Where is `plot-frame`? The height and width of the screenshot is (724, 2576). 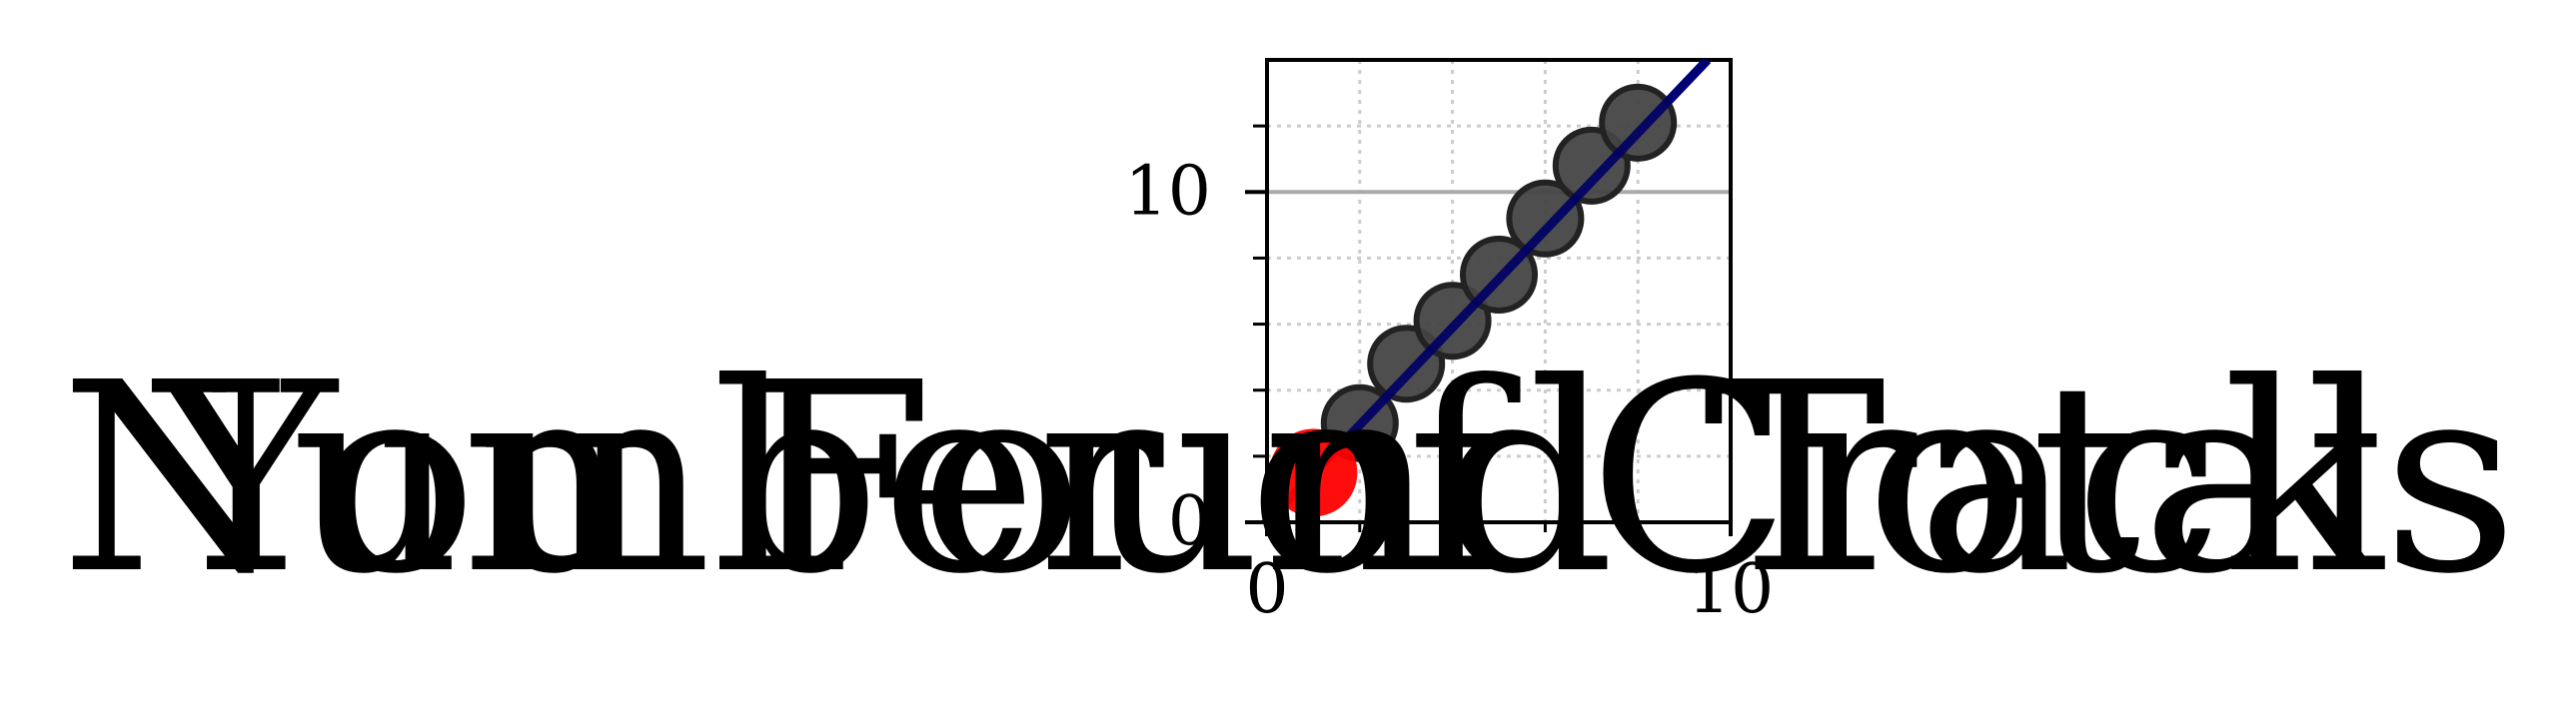
plot-frame is located at coordinates (1499, 291).